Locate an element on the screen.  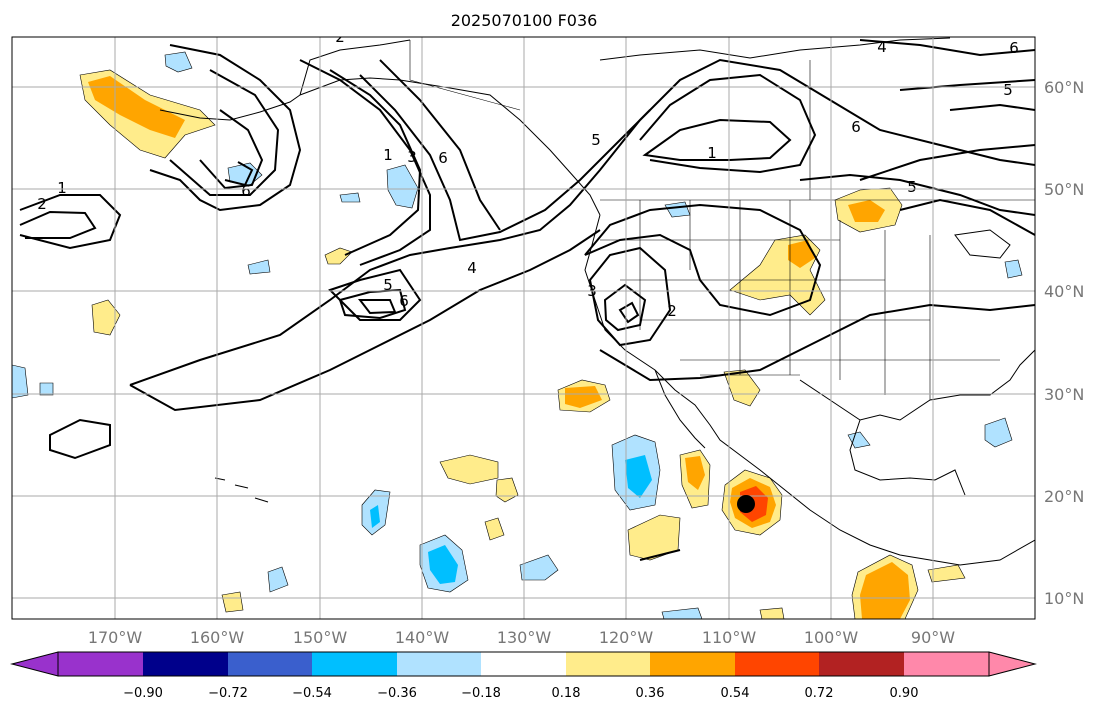
colorbar-low-extension is located at coordinates (34, 664).